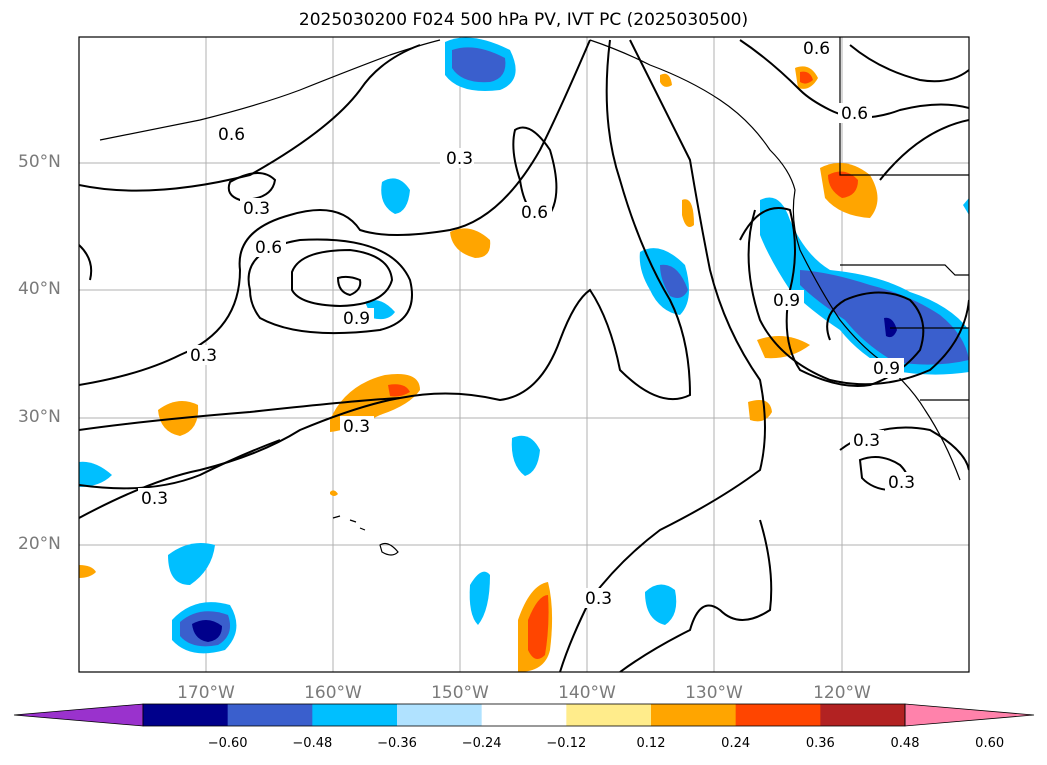 Image resolution: width=1047 pixels, height=765 pixels. What do you see at coordinates (842, 693) in the screenshot?
I see `lon-label: 120°W` at bounding box center [842, 693].